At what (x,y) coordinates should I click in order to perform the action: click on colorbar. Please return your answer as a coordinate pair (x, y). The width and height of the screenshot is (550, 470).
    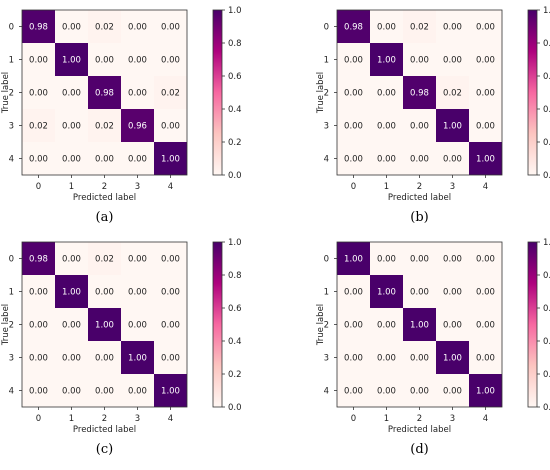
    Looking at the image, I should click on (217, 324).